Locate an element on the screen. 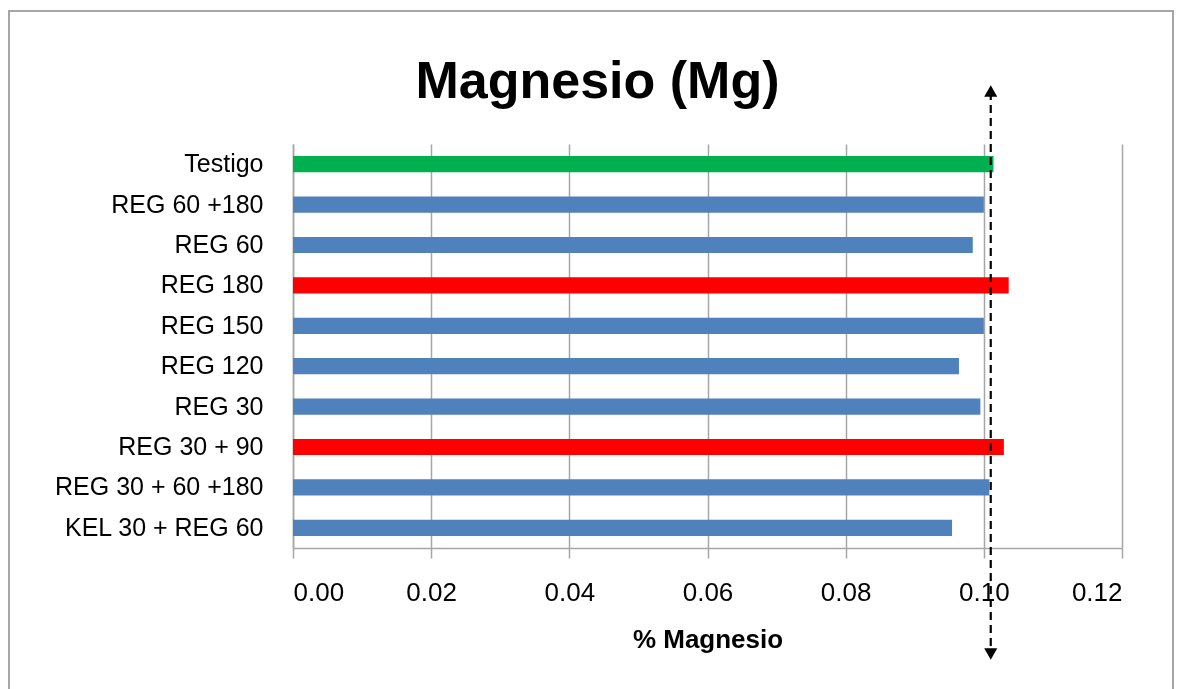 The width and height of the screenshot is (1177, 689). x-tick-label: 0.08 is located at coordinates (846, 591).